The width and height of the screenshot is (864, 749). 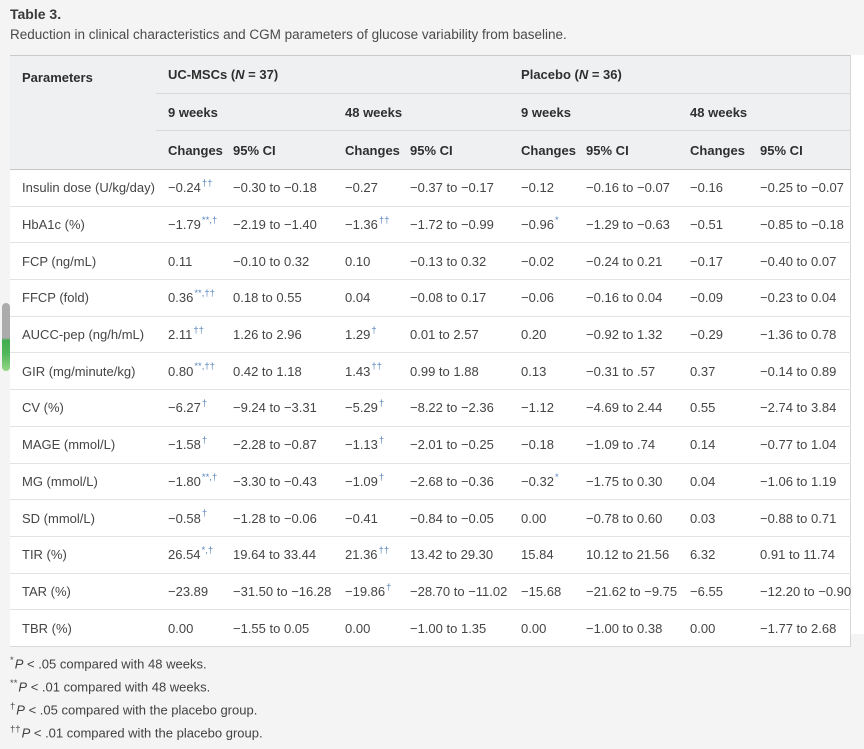 I want to click on ci-cell: −0.78 to 0.60, so click(x=626, y=518).